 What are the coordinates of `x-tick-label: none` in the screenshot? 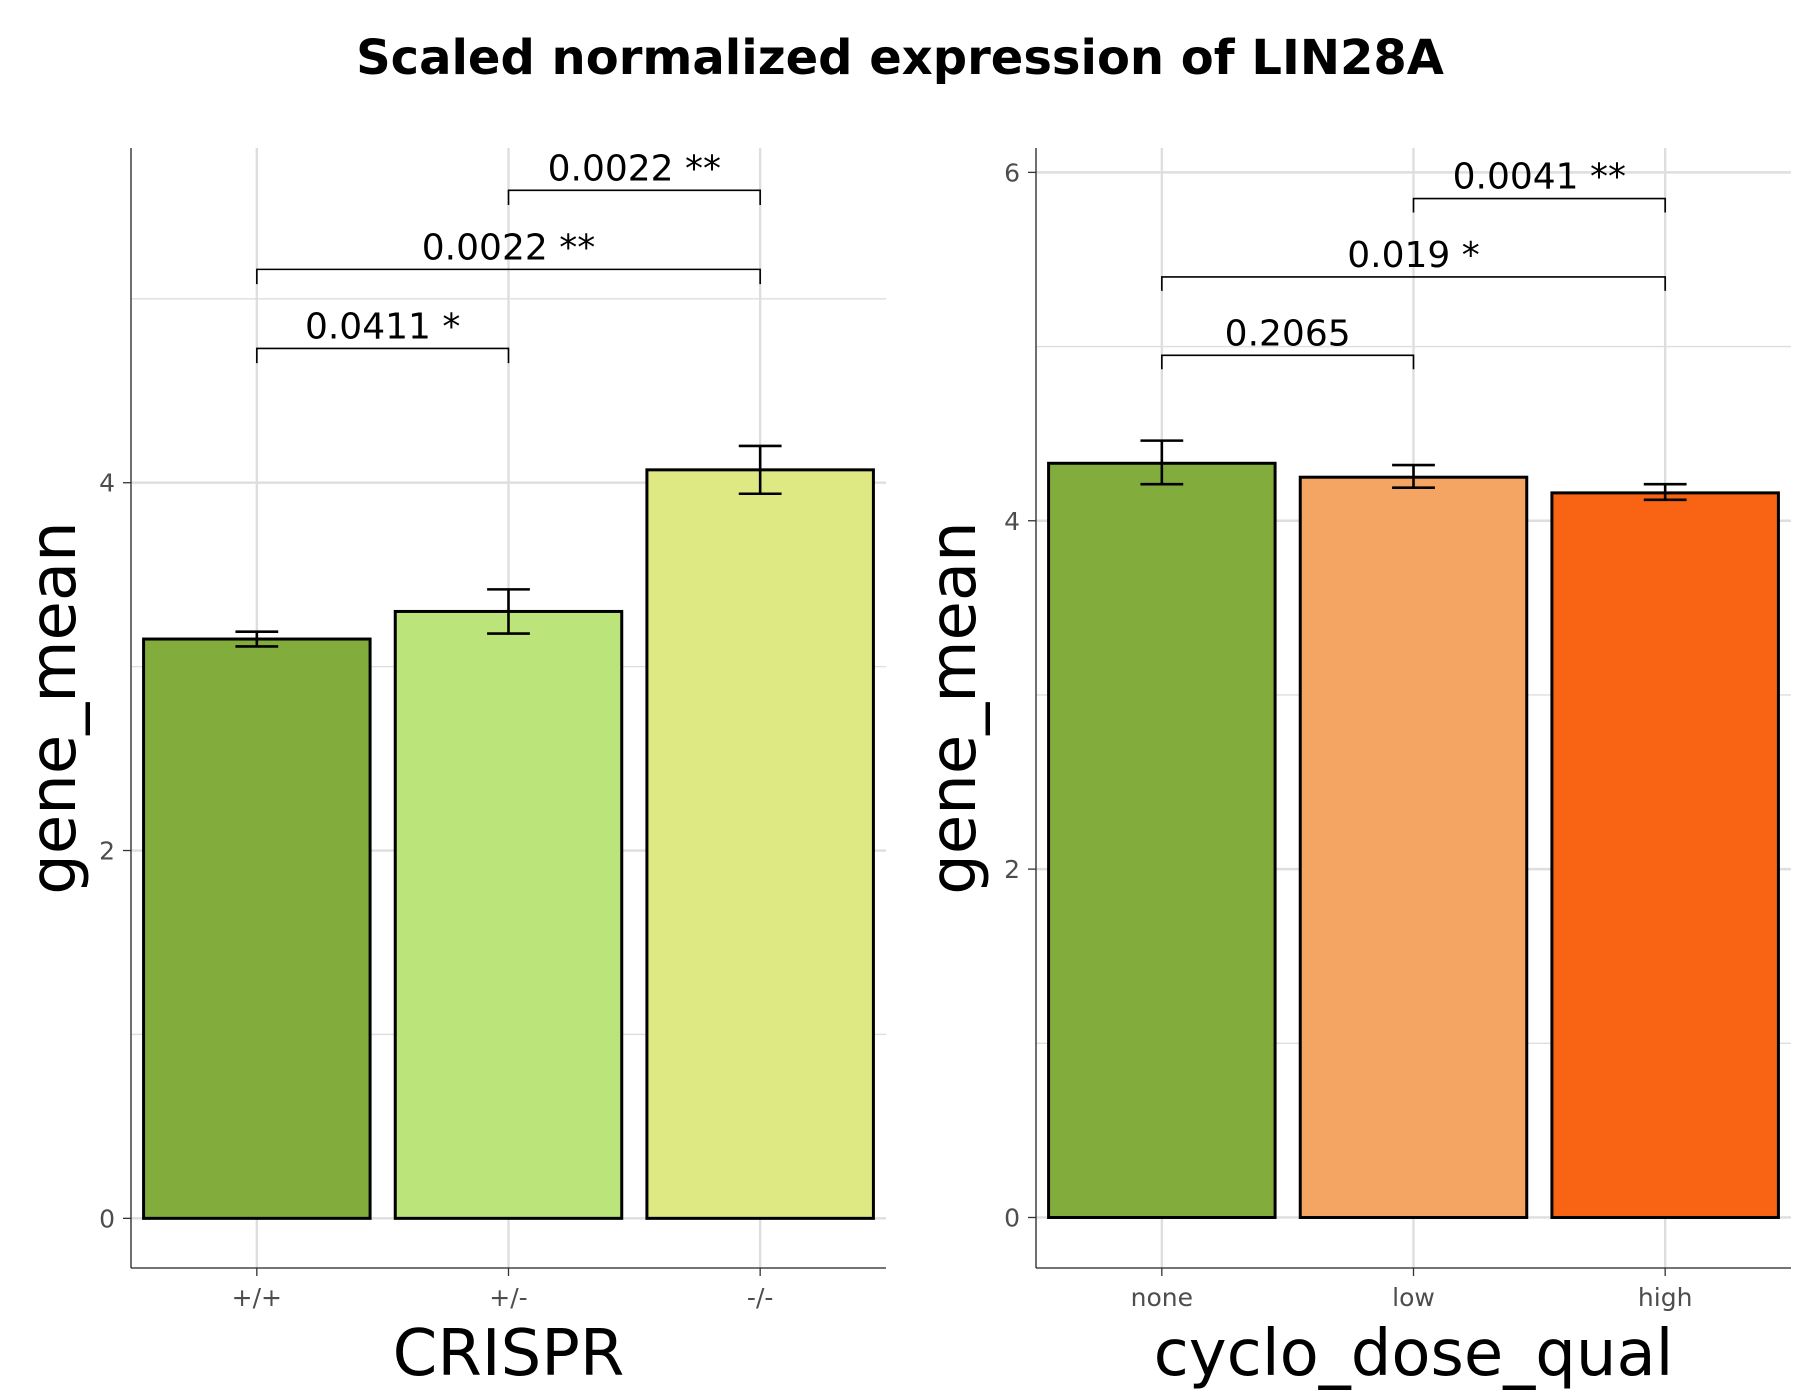 It's located at (1162, 1297).